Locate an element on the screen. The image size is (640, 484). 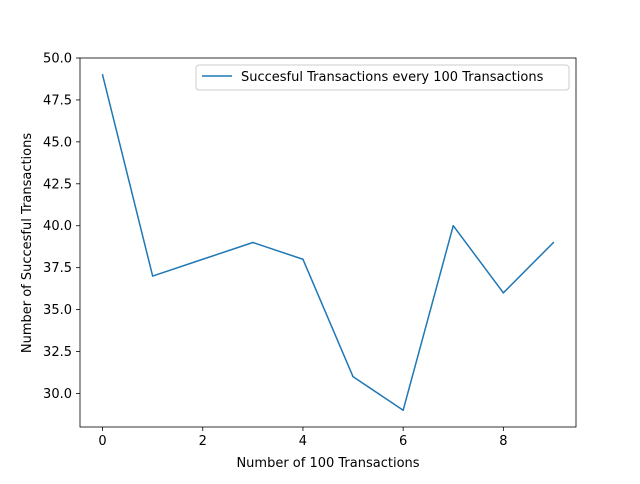
x-tick-label: 6 is located at coordinates (403, 441).